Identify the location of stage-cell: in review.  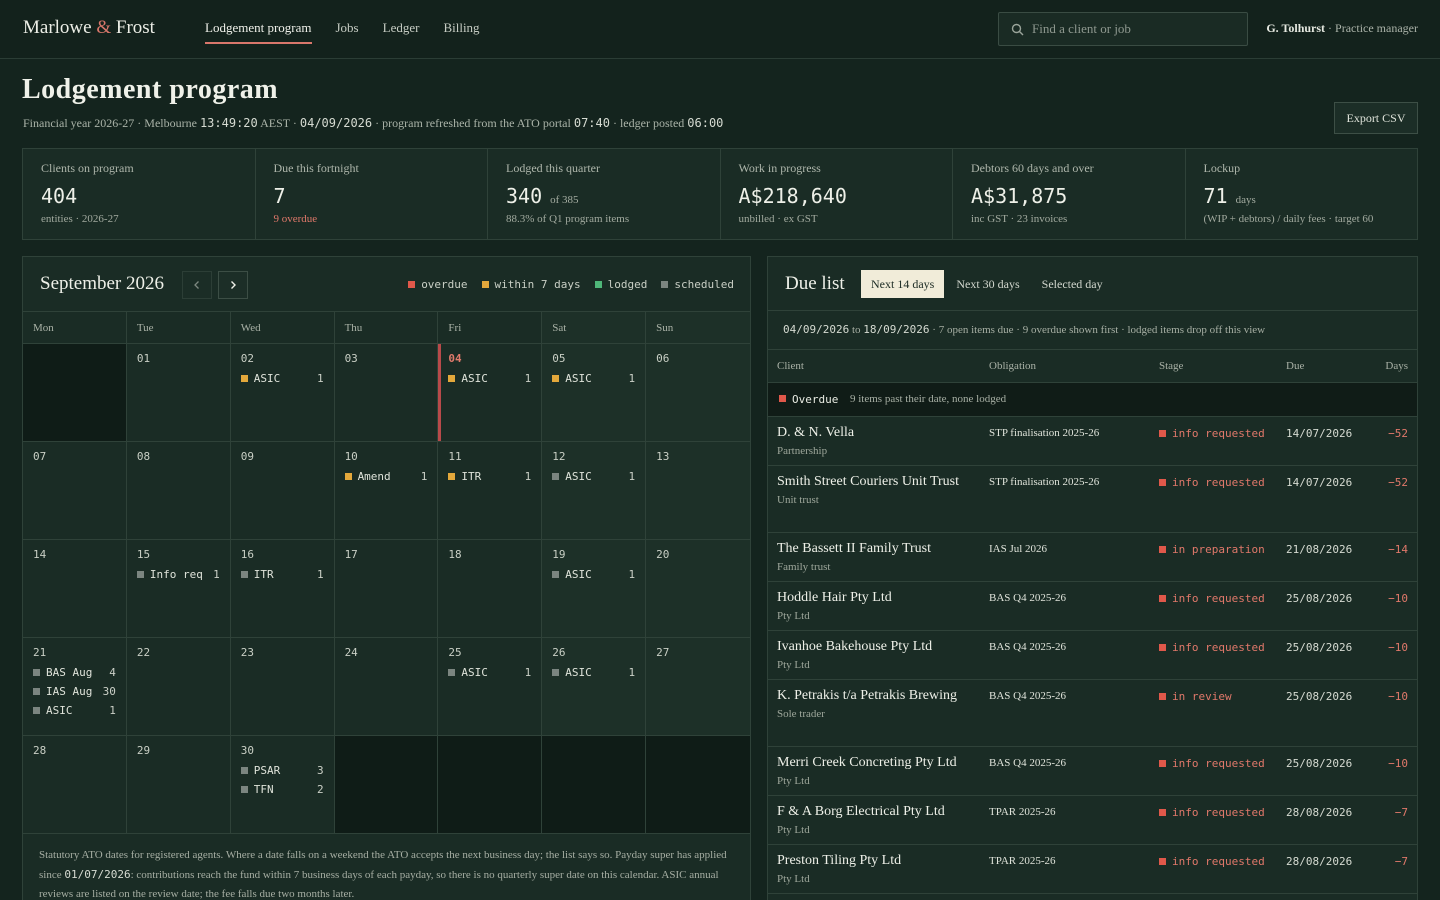
(1195, 696).